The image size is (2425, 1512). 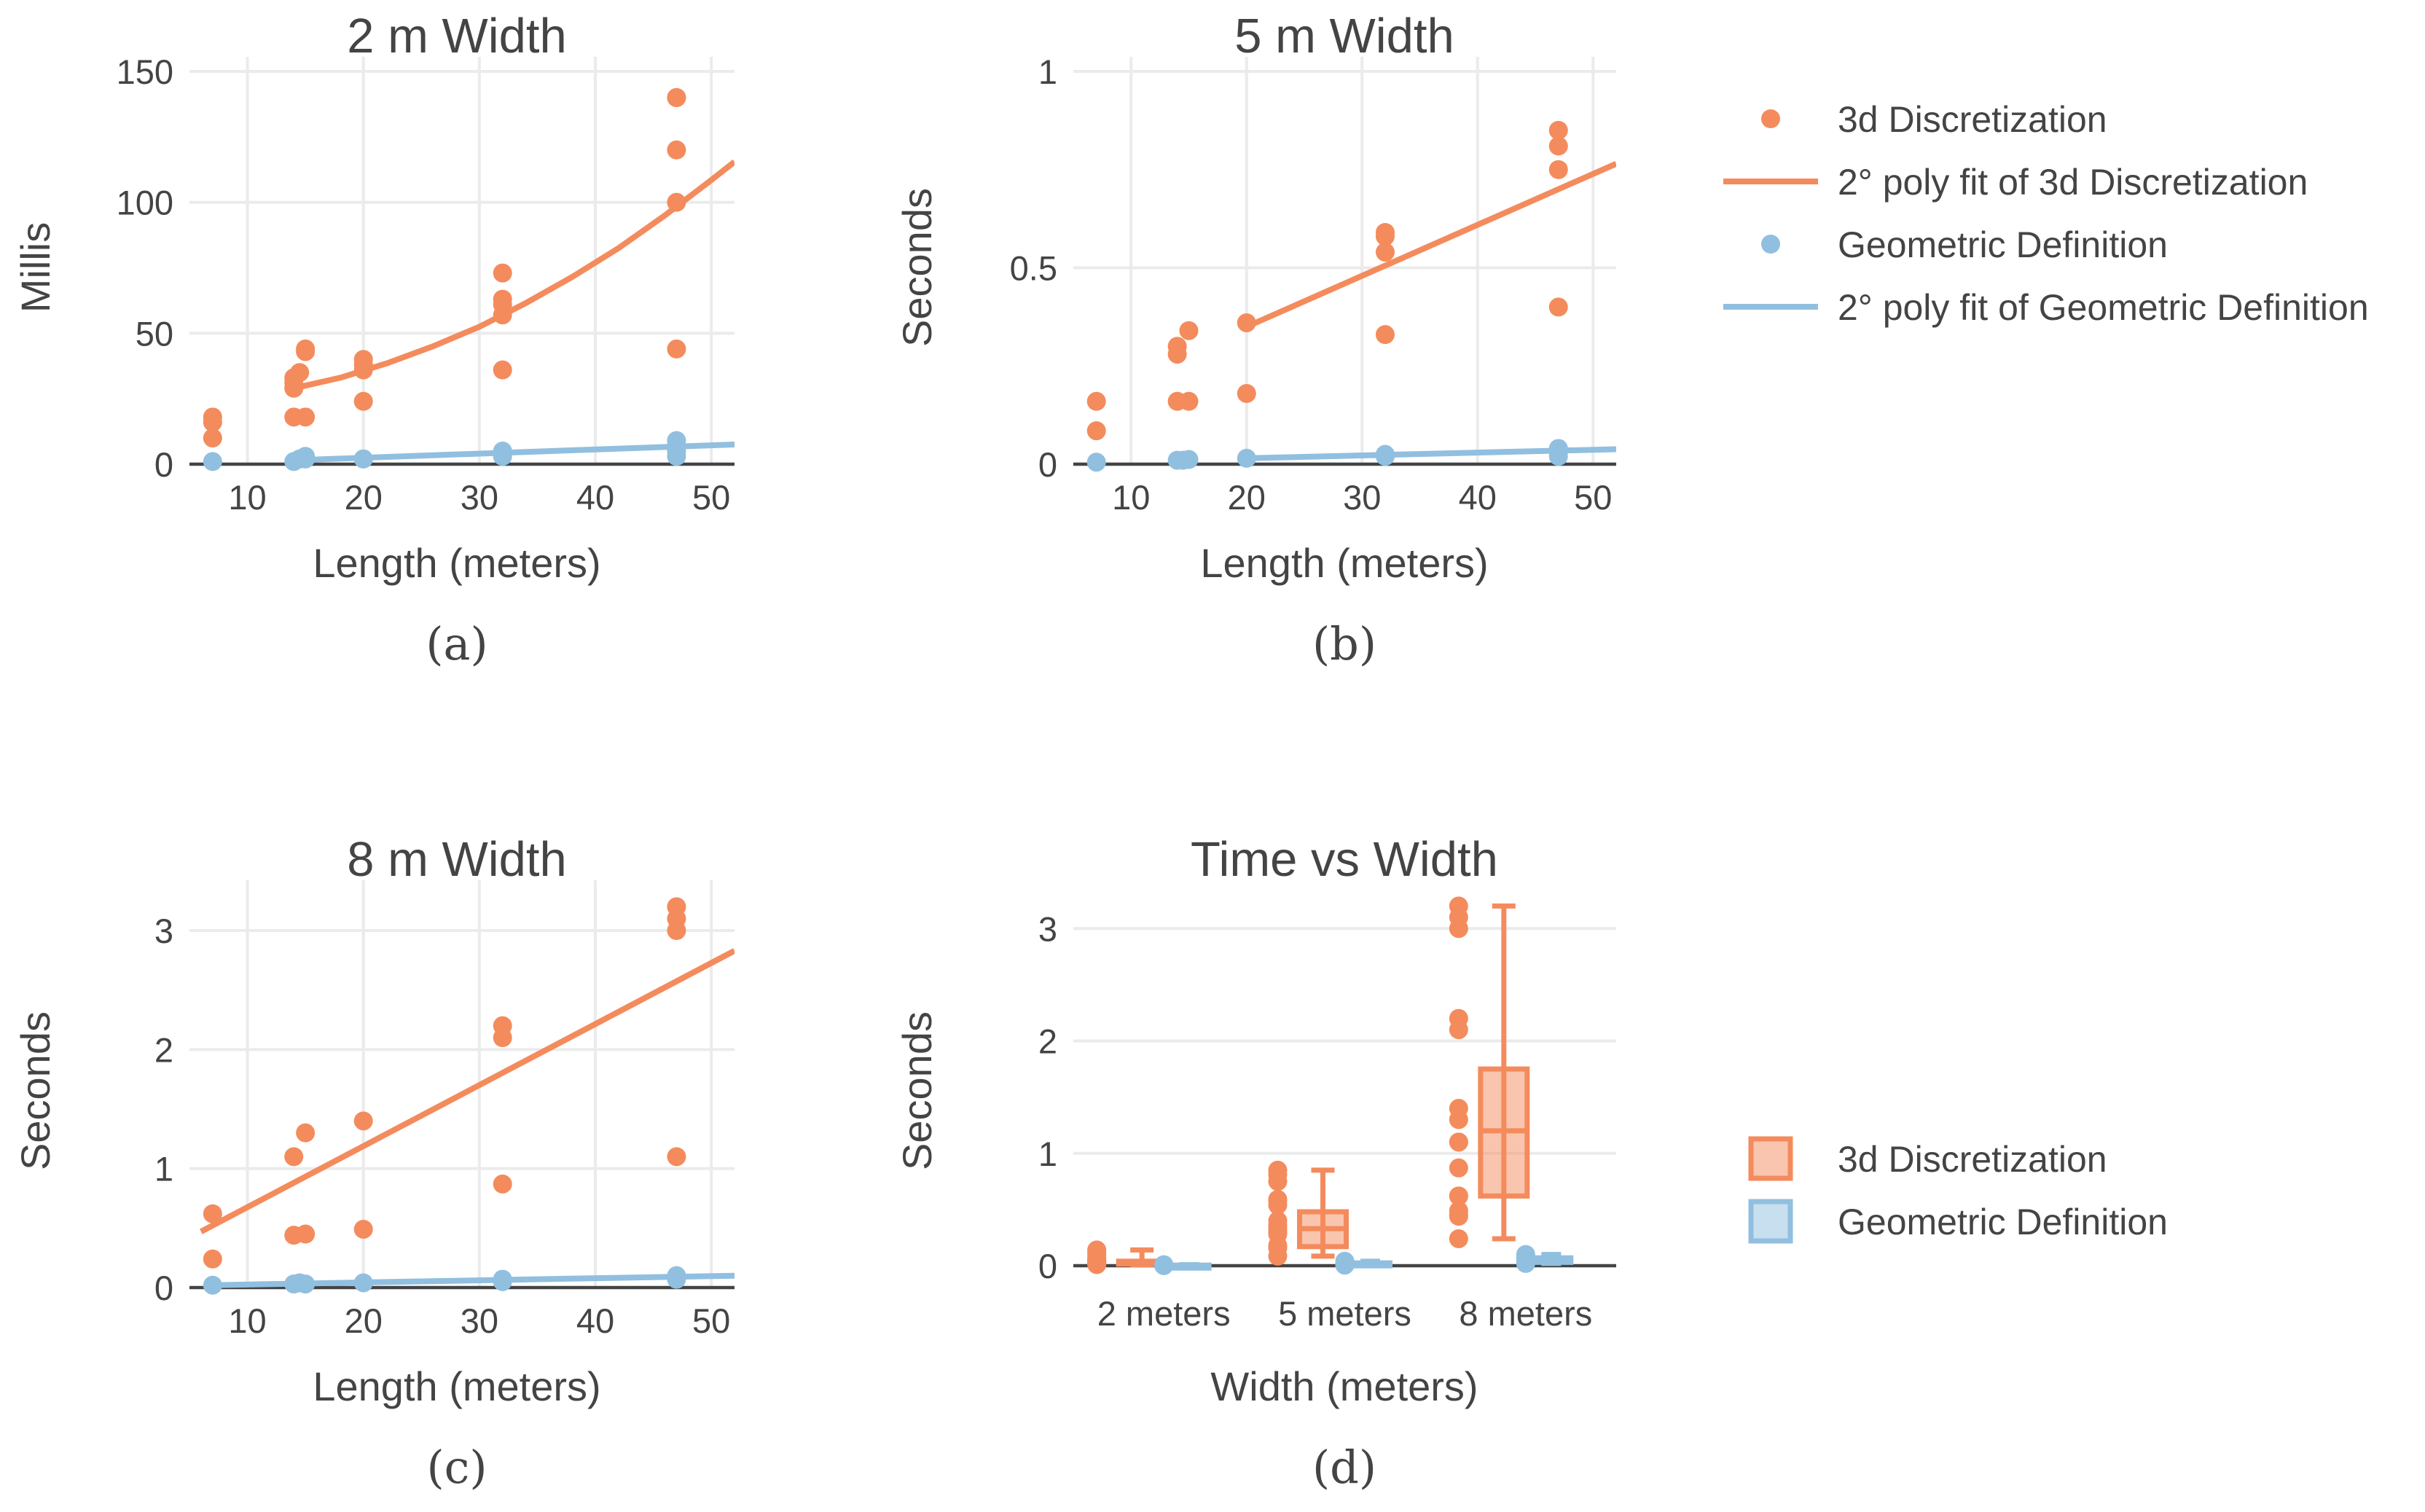 What do you see at coordinates (154, 334) in the screenshot?
I see `y-tick-label: 50` at bounding box center [154, 334].